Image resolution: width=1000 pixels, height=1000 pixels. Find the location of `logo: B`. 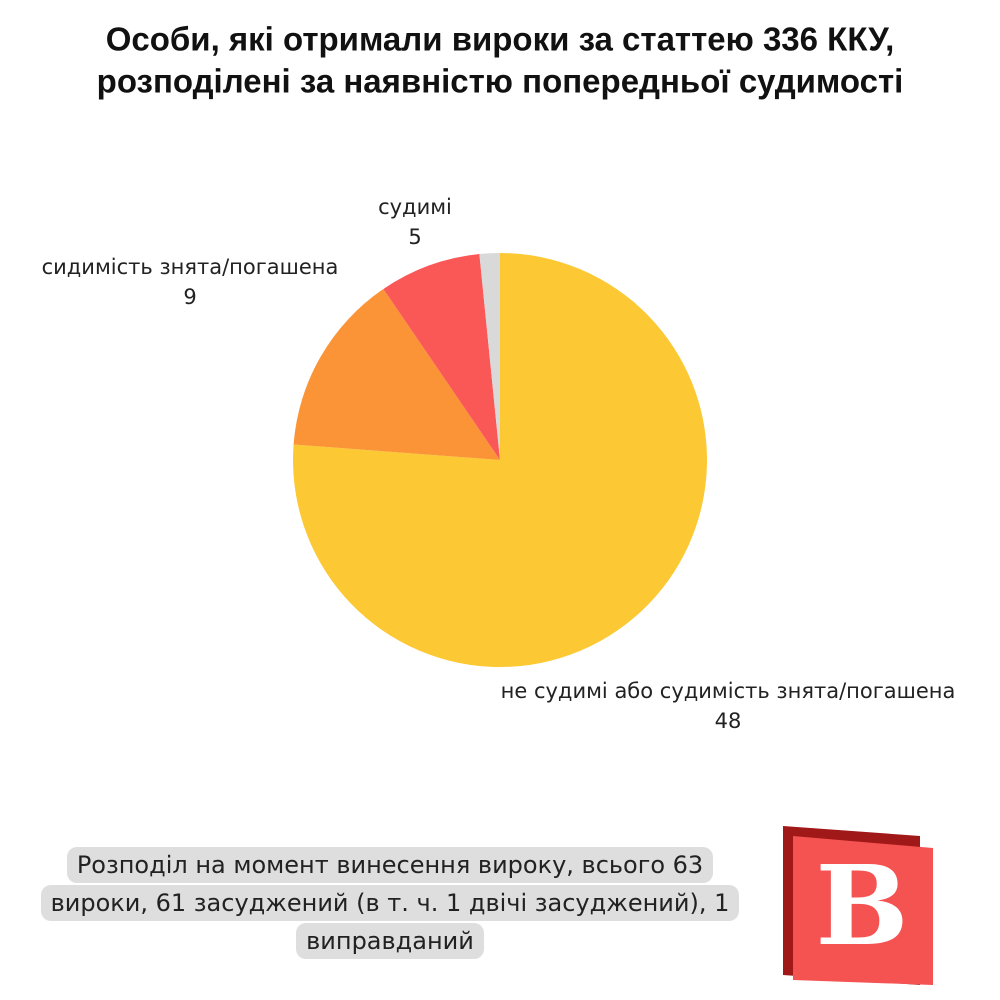

logo: B is located at coordinates (858, 905).